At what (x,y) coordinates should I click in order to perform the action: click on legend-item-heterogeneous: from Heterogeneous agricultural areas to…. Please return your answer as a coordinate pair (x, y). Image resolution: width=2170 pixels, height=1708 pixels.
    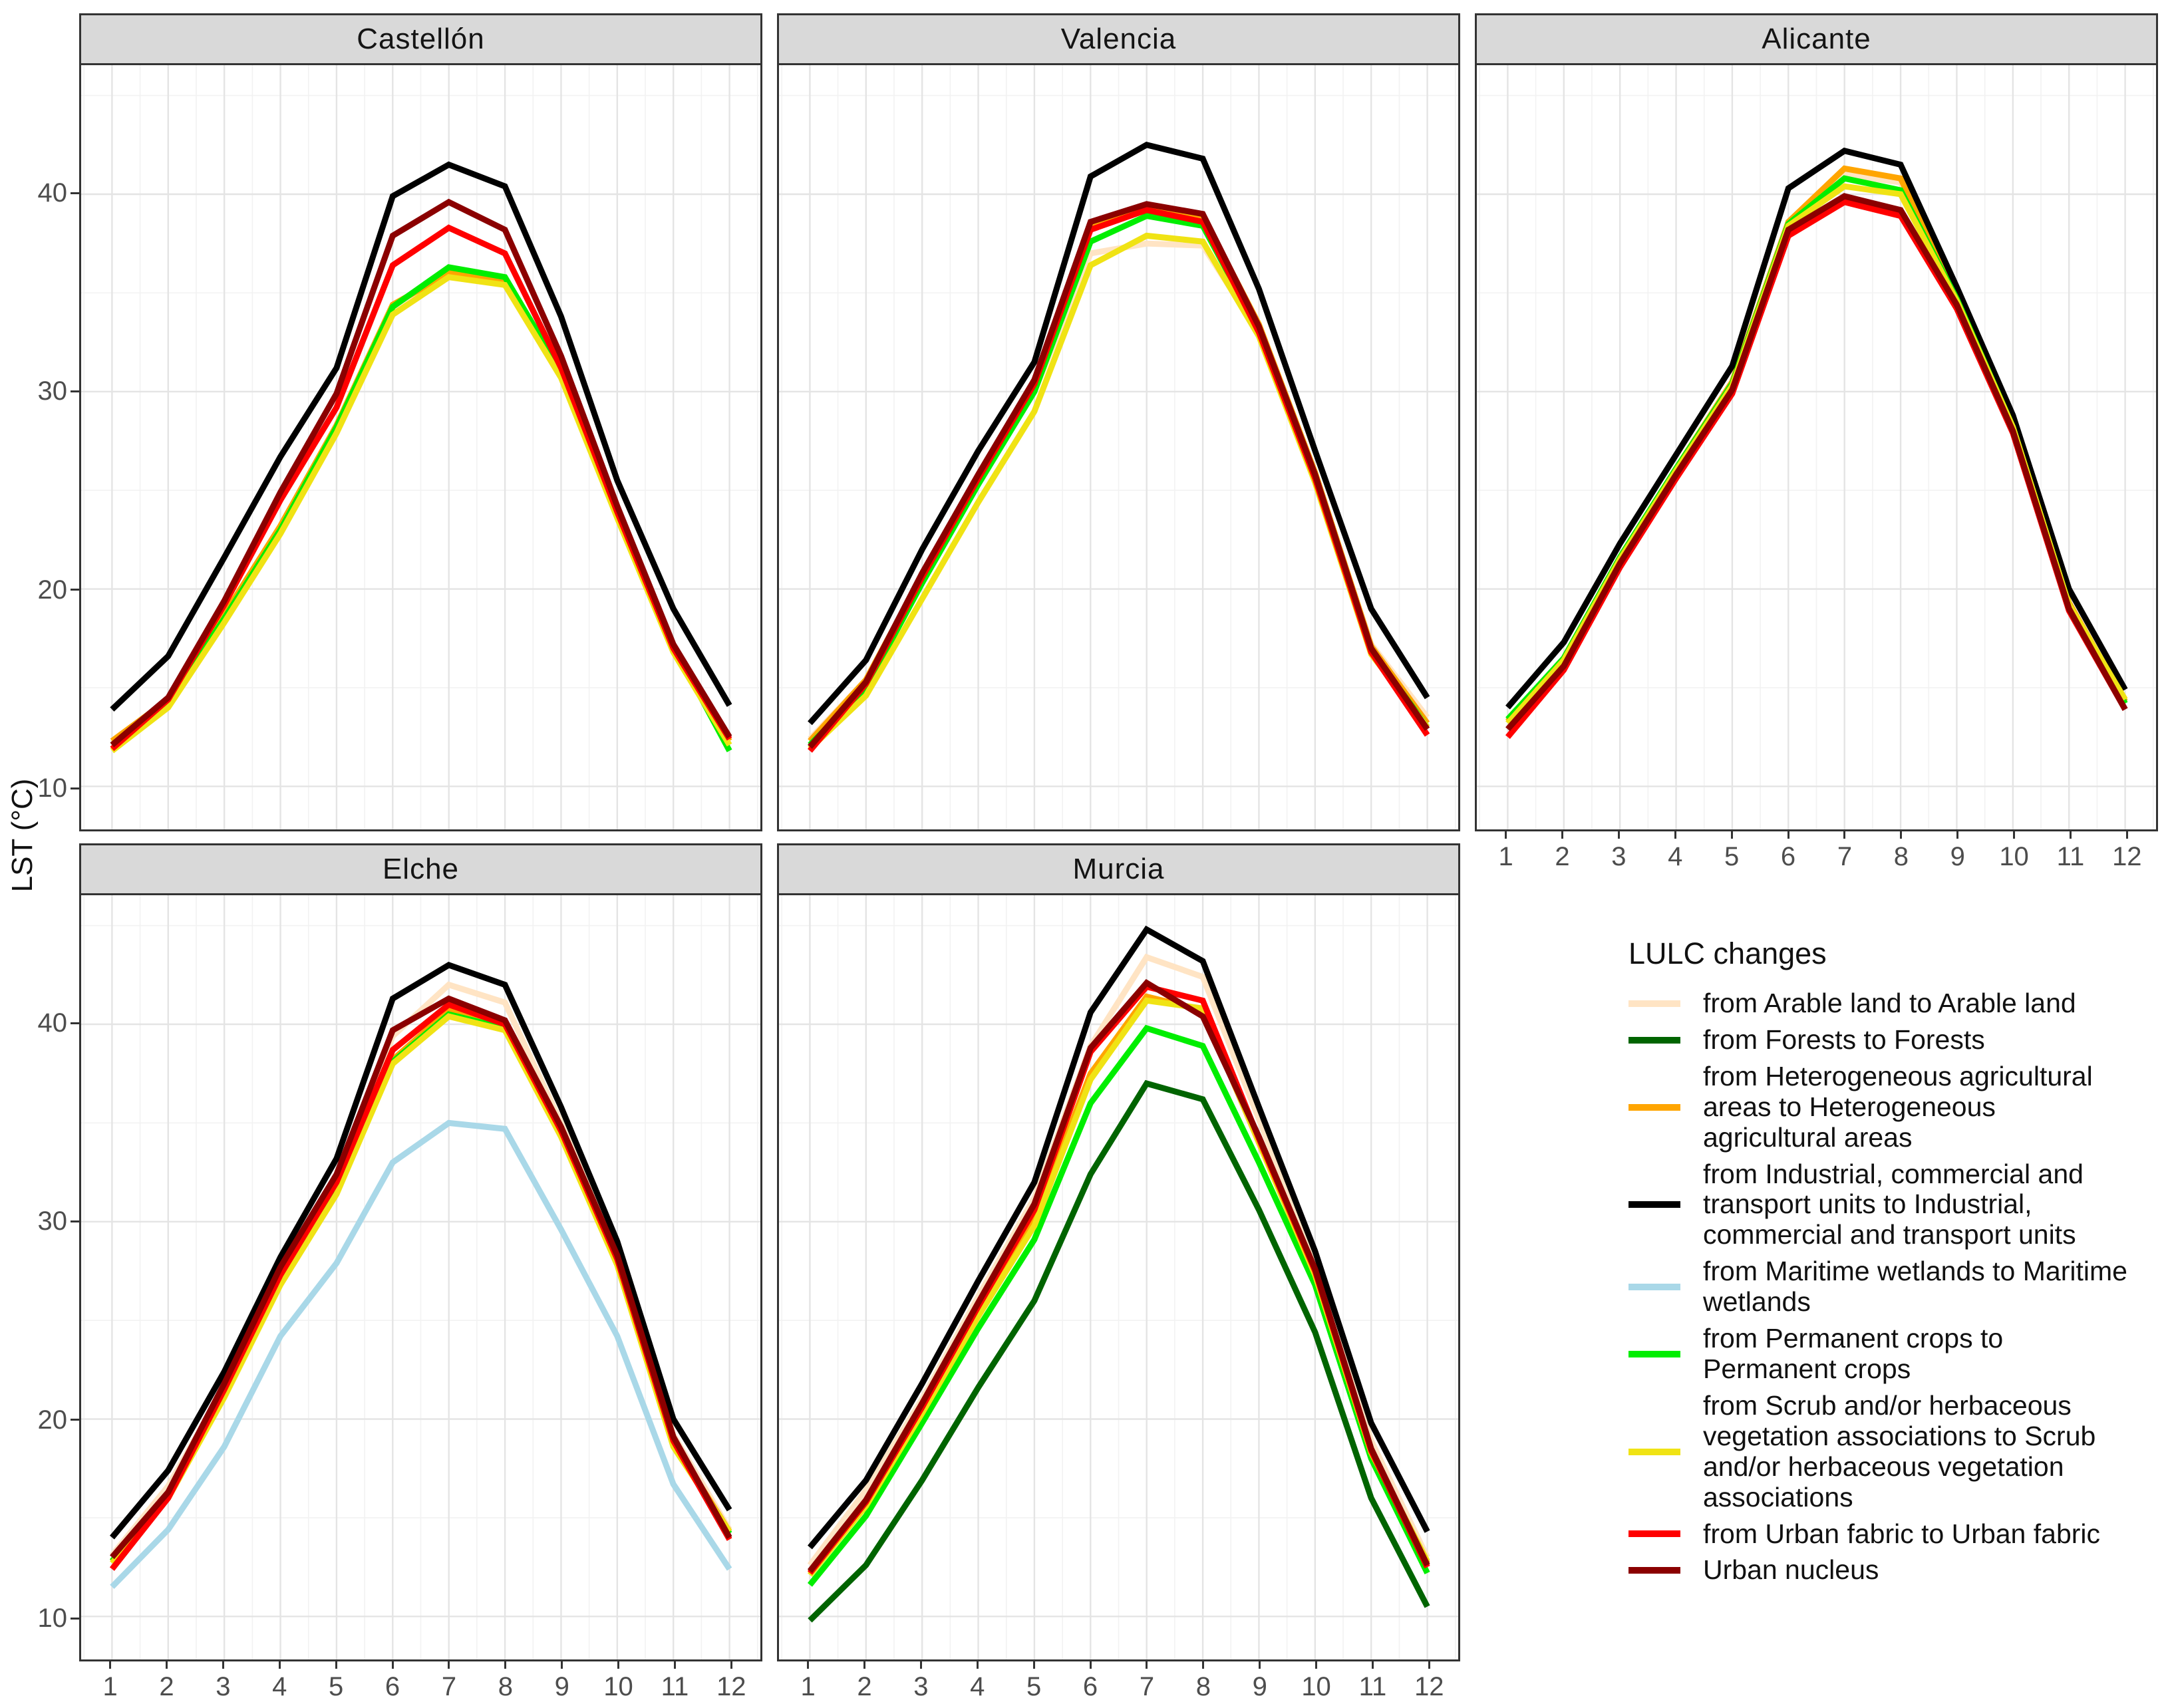
    Looking at the image, I should click on (1881, 1106).